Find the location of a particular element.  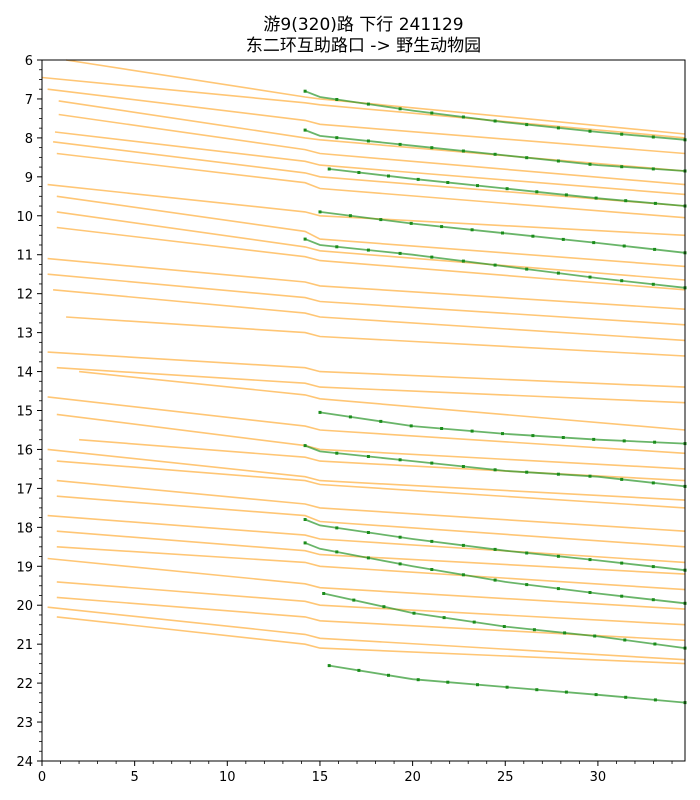

y-tick-label: 18 is located at coordinates (24, 528).